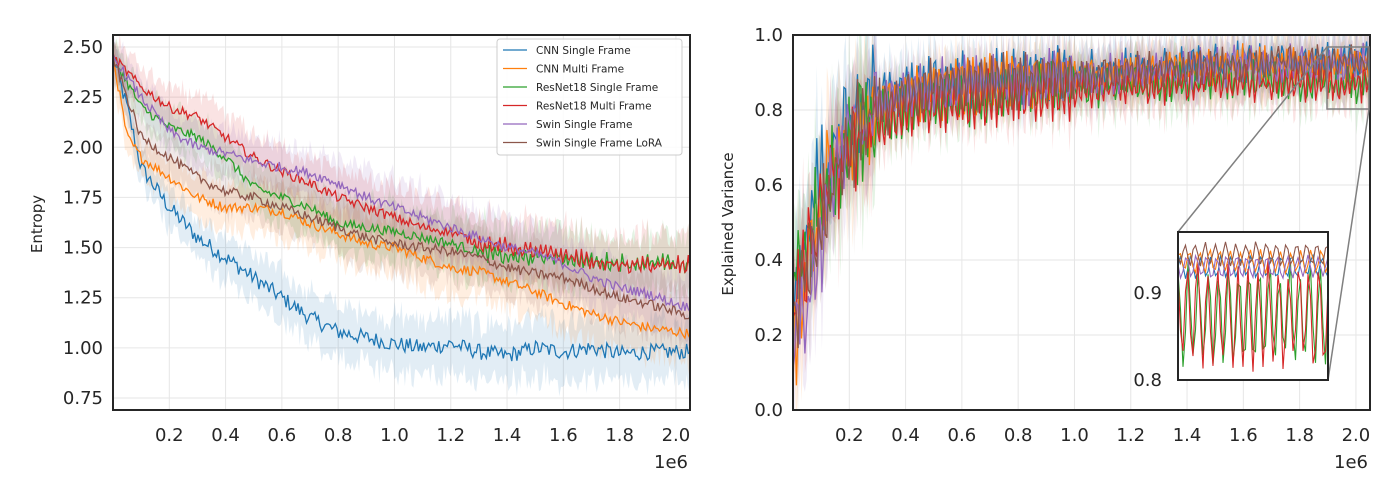  Describe the element at coordinates (594, 107) in the screenshot. I see `legend-entry: ResNet18 Multi Frame` at that location.